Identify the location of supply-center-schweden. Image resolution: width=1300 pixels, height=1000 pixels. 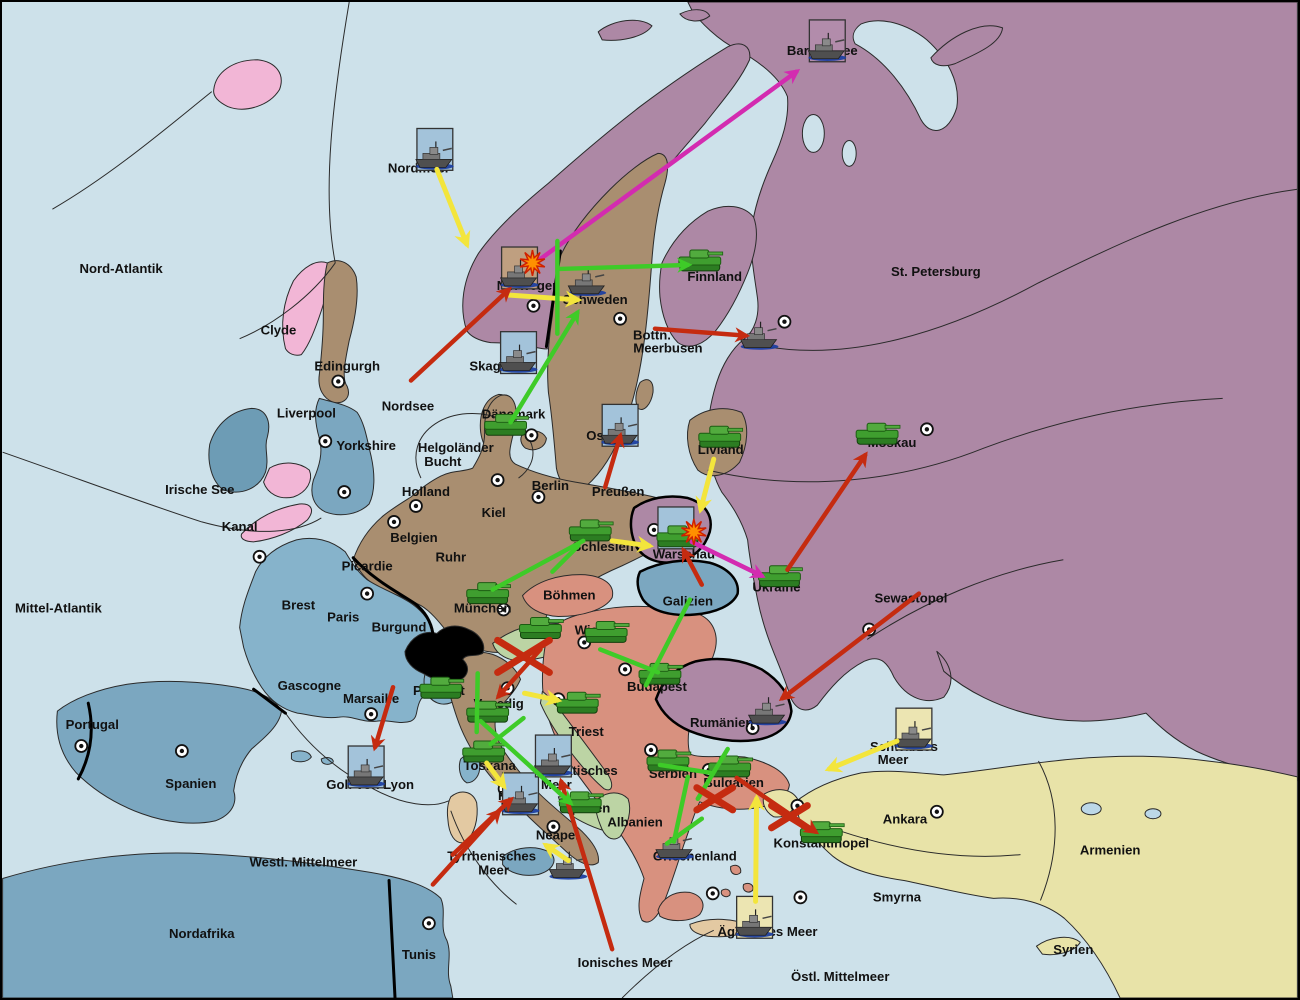
(620, 318).